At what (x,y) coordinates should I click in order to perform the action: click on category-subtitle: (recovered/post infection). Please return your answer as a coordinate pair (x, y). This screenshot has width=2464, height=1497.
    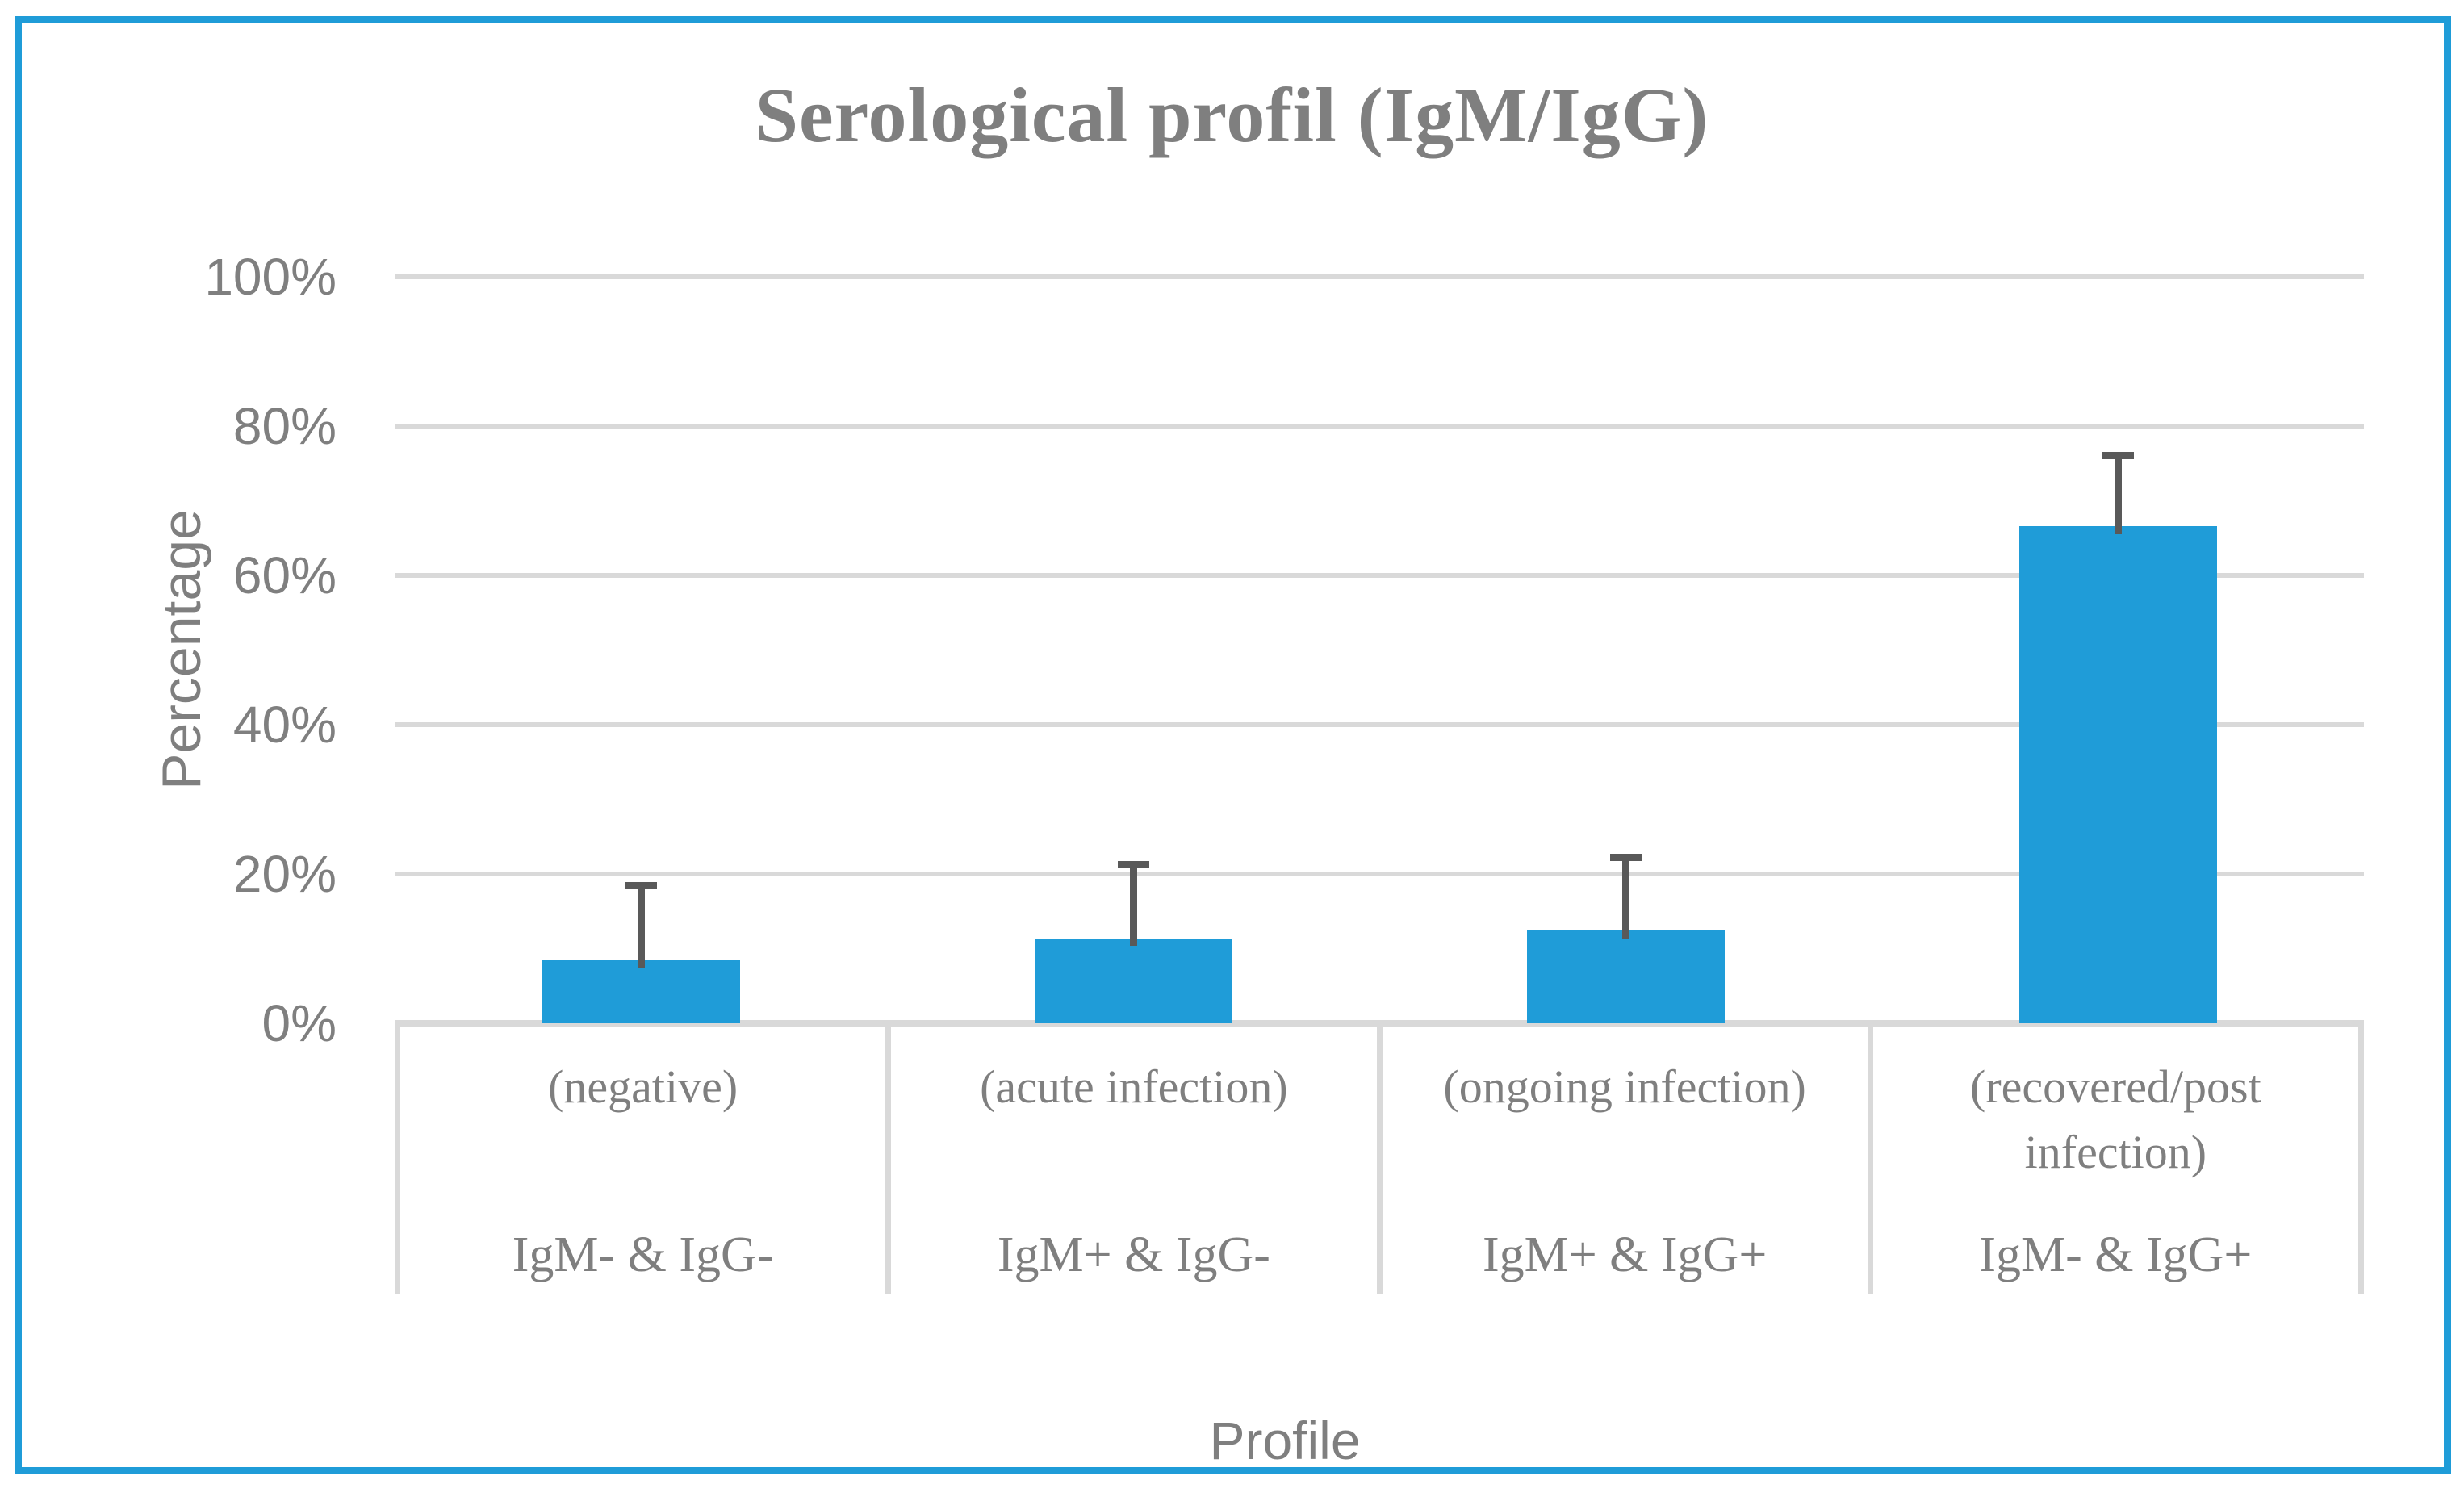
    Looking at the image, I should click on (2115, 1119).